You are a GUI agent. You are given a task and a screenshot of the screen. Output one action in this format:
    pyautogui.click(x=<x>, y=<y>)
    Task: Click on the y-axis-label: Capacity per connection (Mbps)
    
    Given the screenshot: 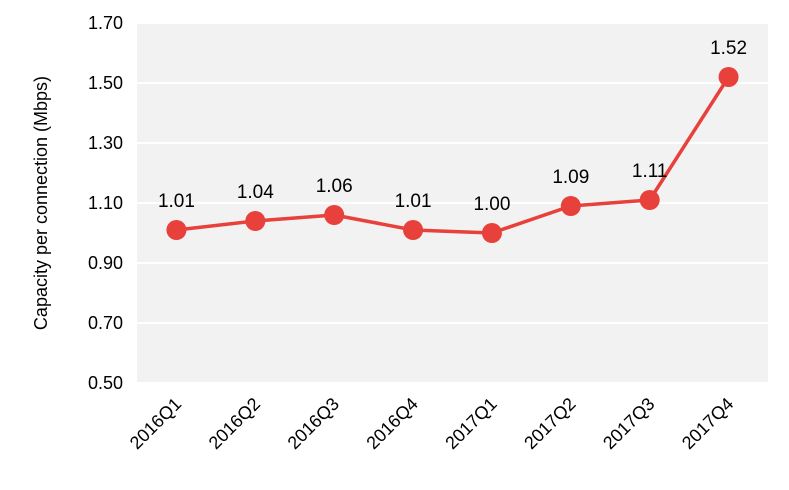 What is the action you would take?
    pyautogui.click(x=41, y=203)
    